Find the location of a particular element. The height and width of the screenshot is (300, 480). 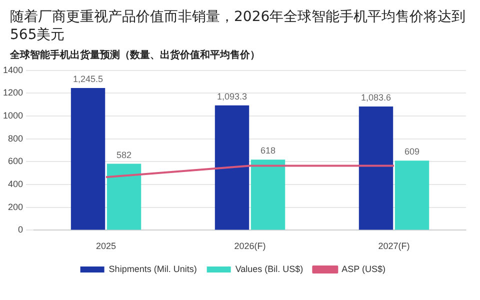

x-tick-label: 2027(F) is located at coordinates (394, 246).